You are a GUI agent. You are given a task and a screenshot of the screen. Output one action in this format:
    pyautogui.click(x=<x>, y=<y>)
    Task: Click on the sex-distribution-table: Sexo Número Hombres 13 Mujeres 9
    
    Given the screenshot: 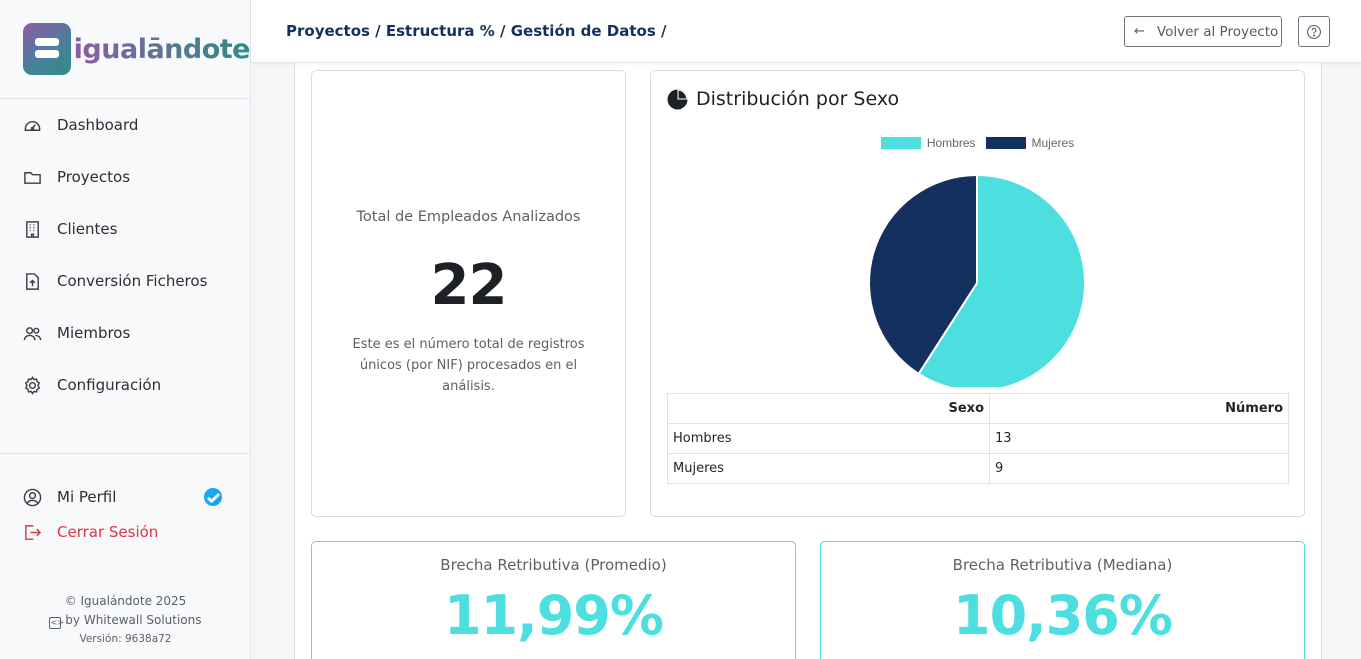 What is the action you would take?
    pyautogui.click(x=978, y=438)
    